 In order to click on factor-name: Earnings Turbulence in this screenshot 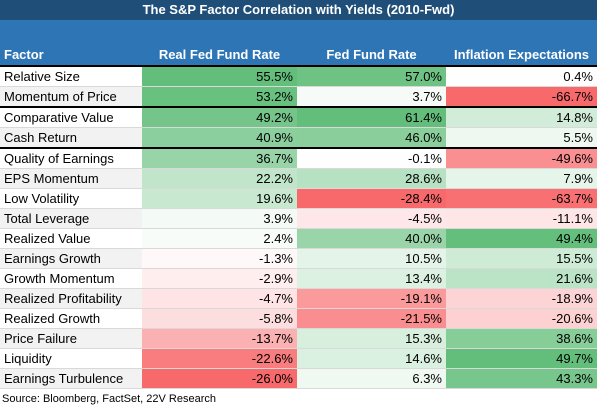, I will do `click(71, 378)`.